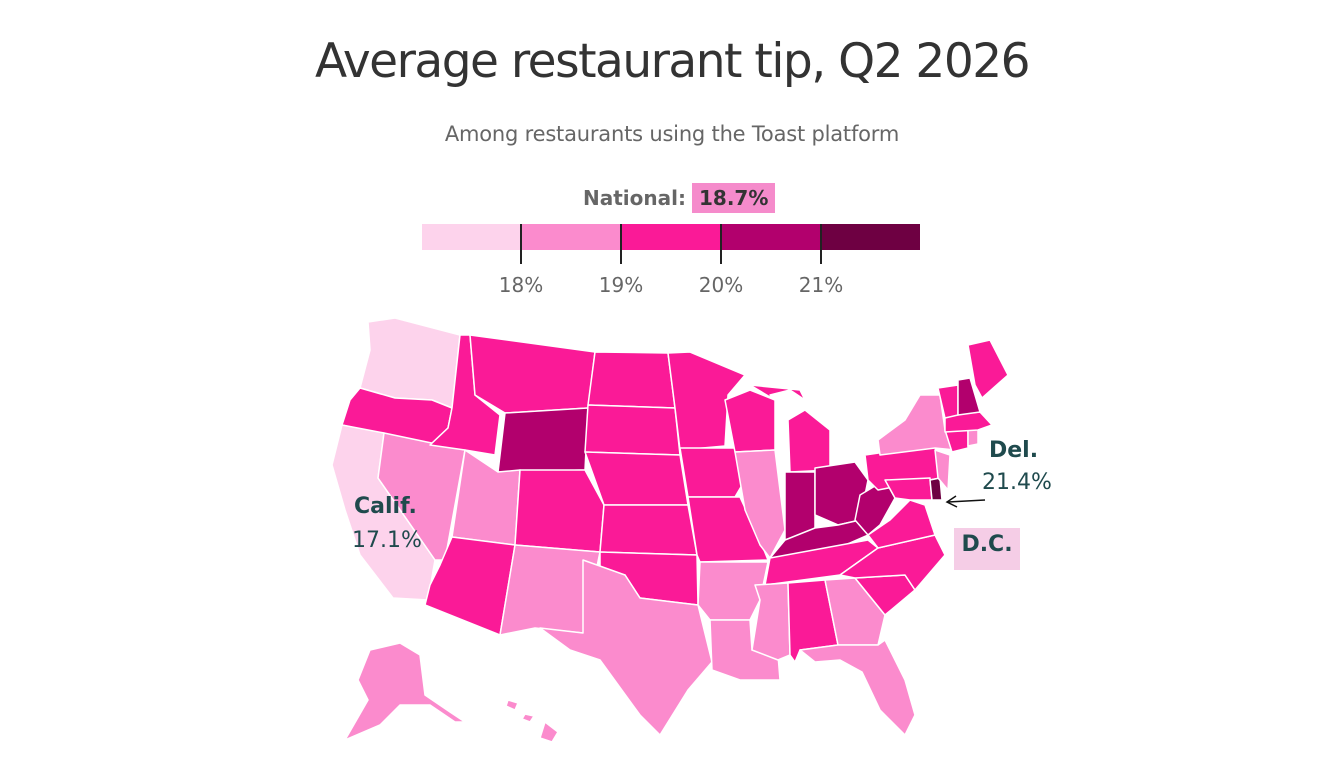 Image resolution: width=1344 pixels, height=784 pixels. Describe the element at coordinates (809, 441) in the screenshot. I see `state-mi-lower` at that location.